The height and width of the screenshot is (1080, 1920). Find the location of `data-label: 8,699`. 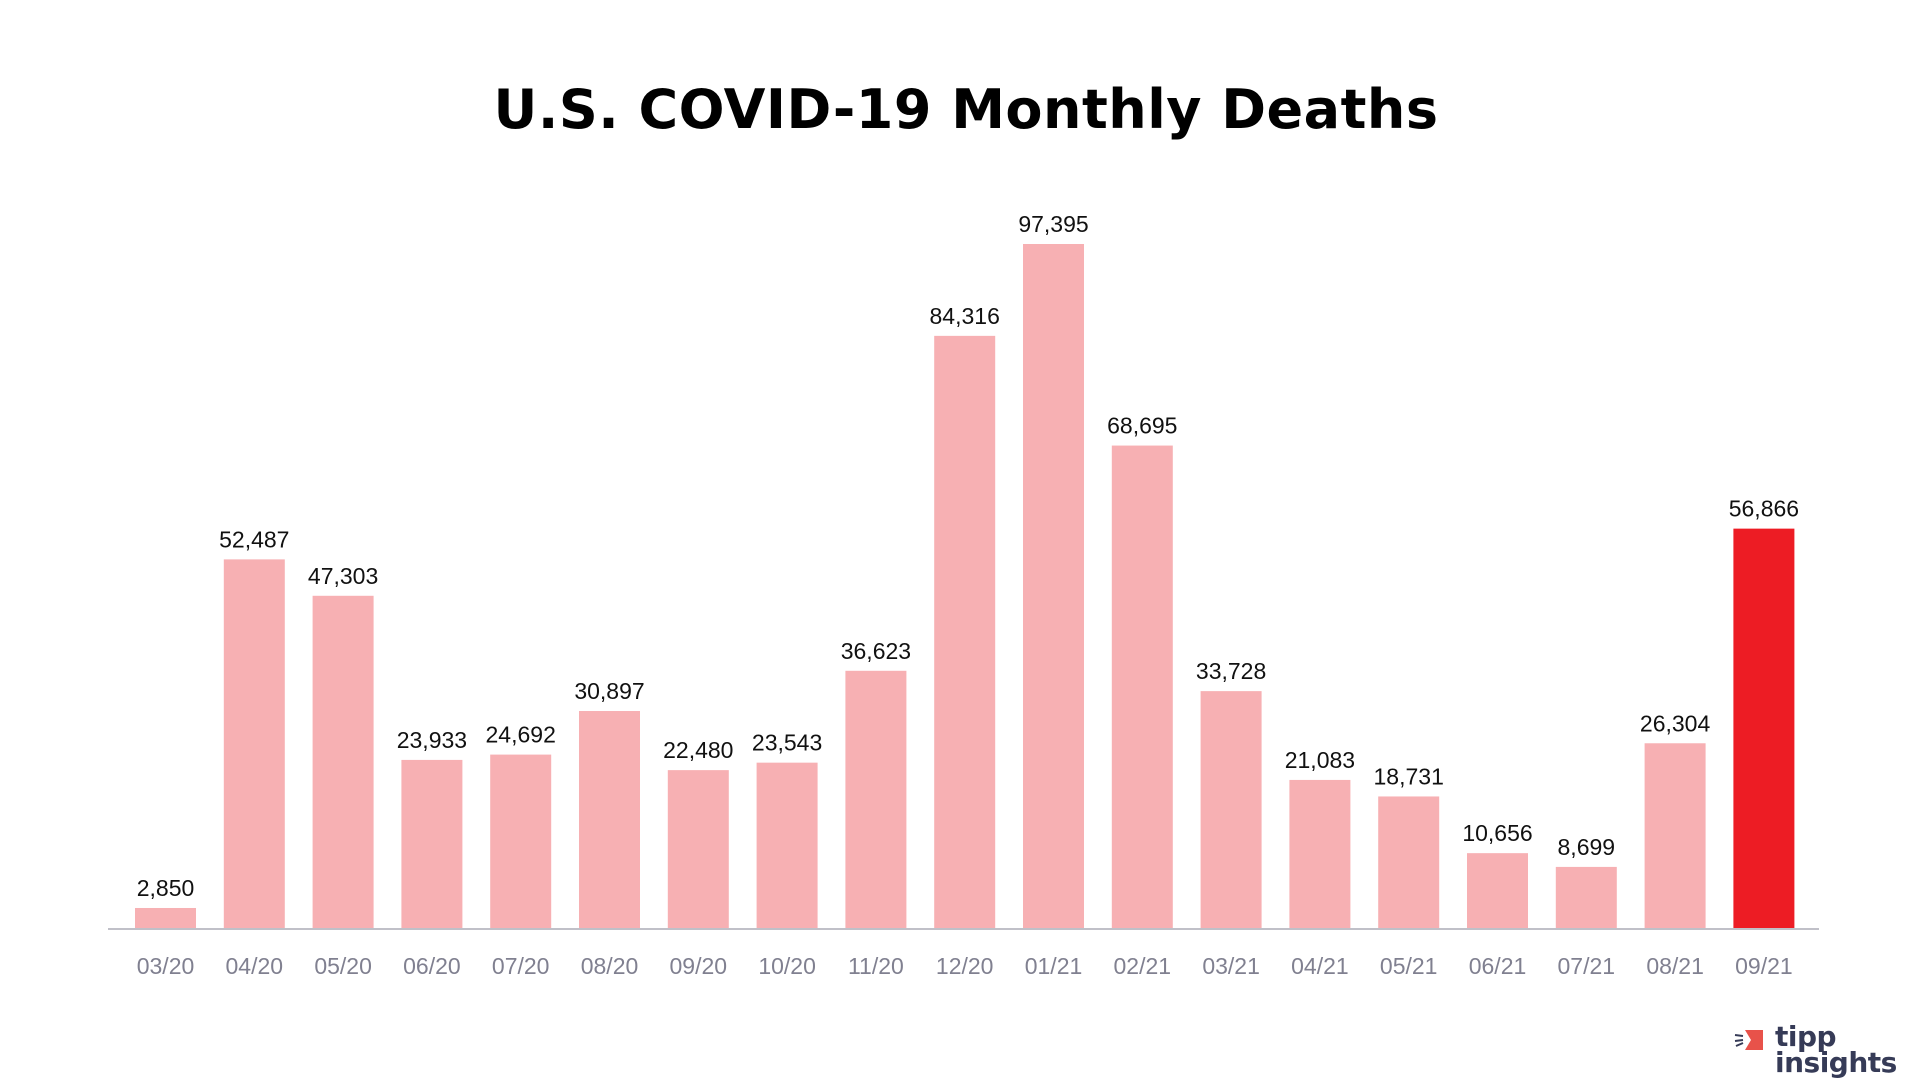

data-label: 8,699 is located at coordinates (1587, 847).